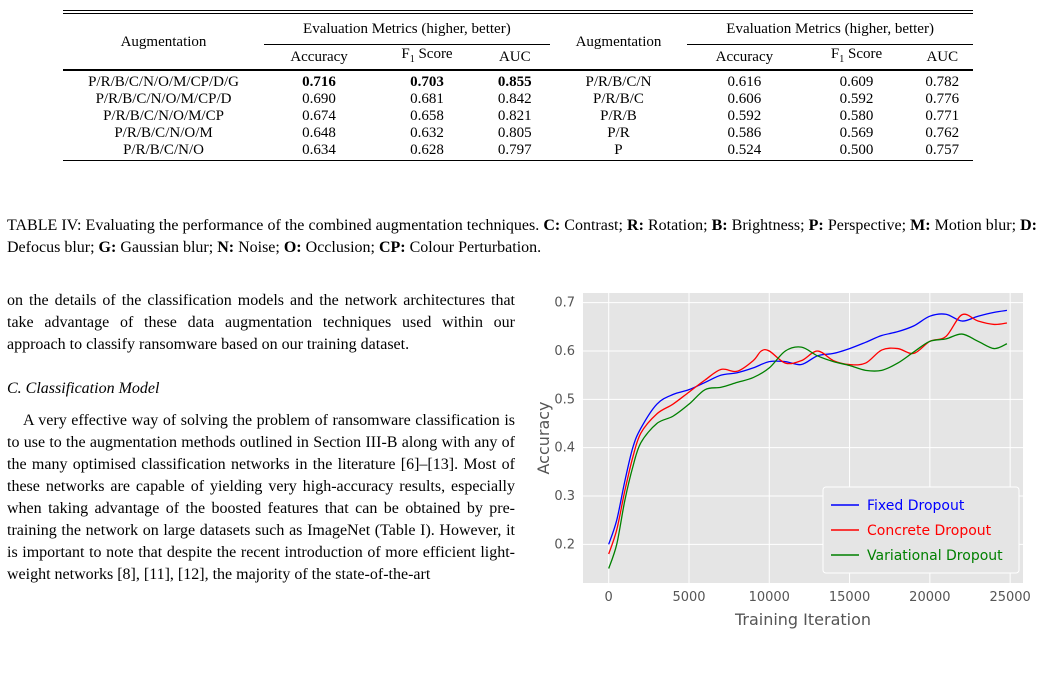 The image size is (1040, 682). I want to click on cell-acc-right: 0.586, so click(744, 132).